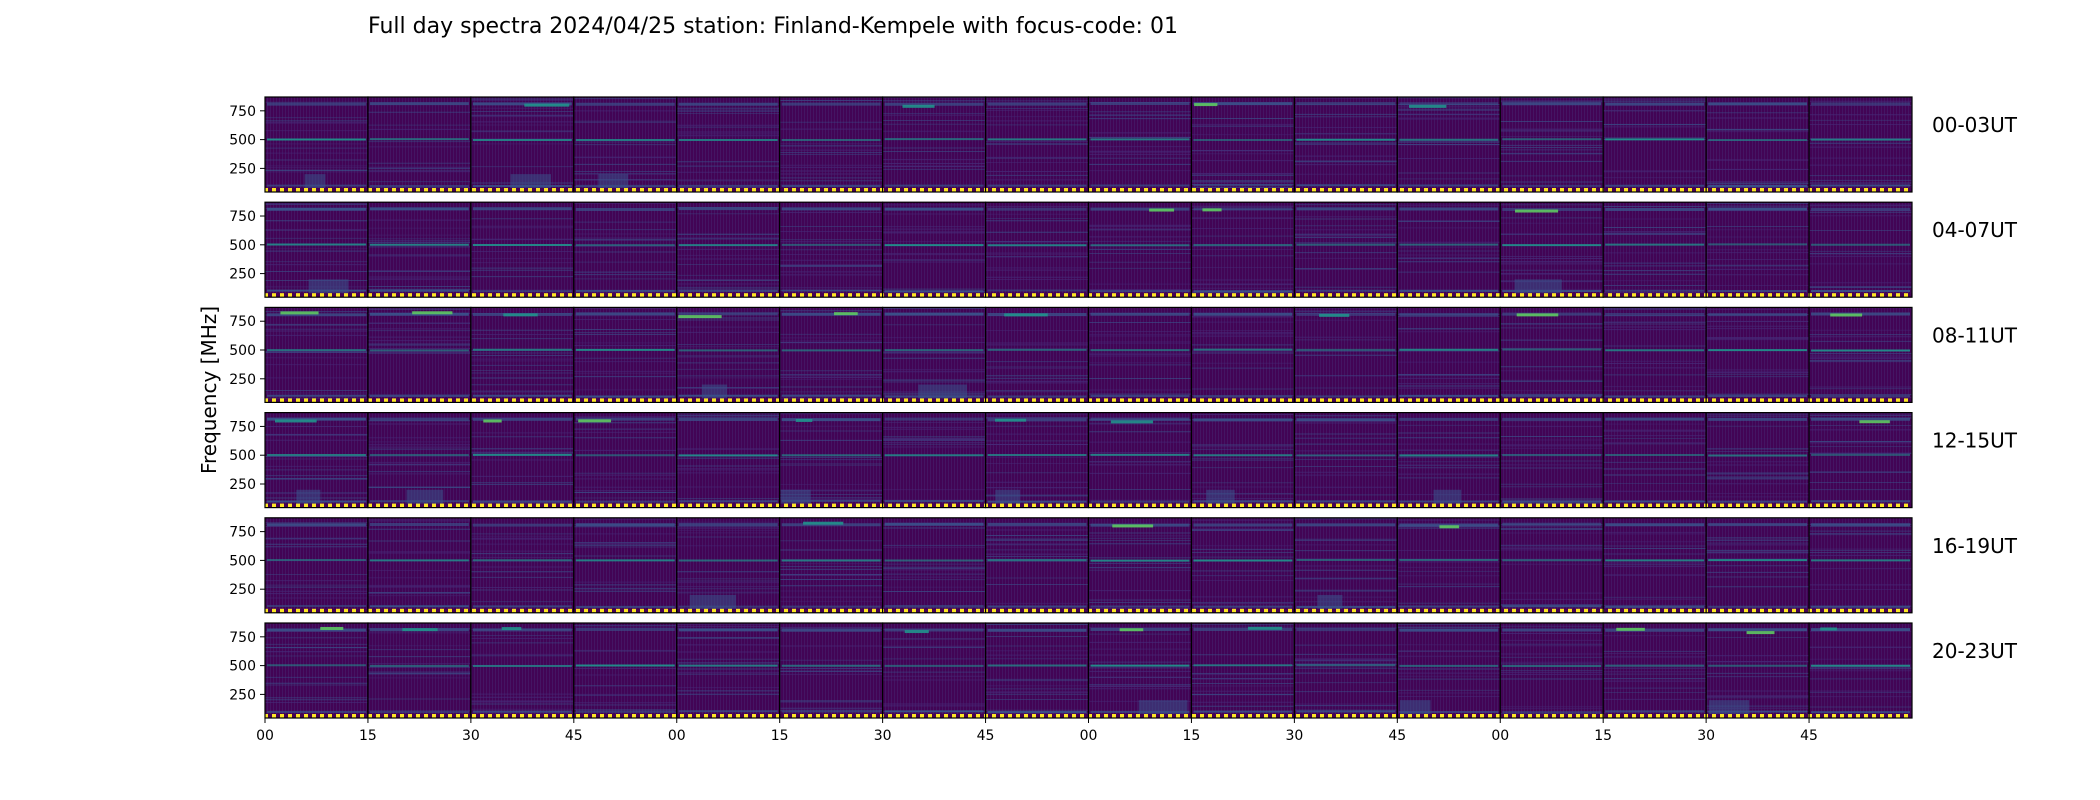 This screenshot has height=800, width=2100. I want to click on spectra-row: 250 500 750 04-07UT, so click(1123, 249).